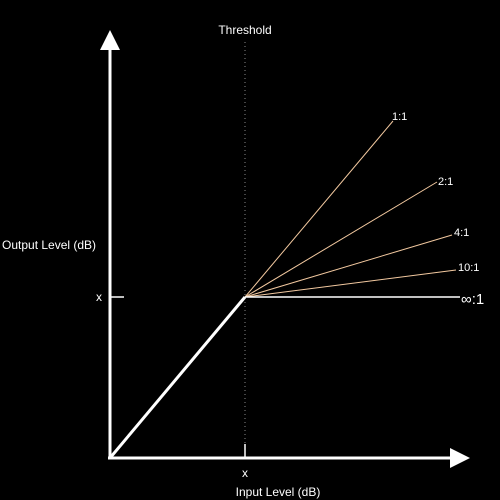  Describe the element at coordinates (468, 268) in the screenshot. I see `ratio-label-10-1: 10:1` at that location.